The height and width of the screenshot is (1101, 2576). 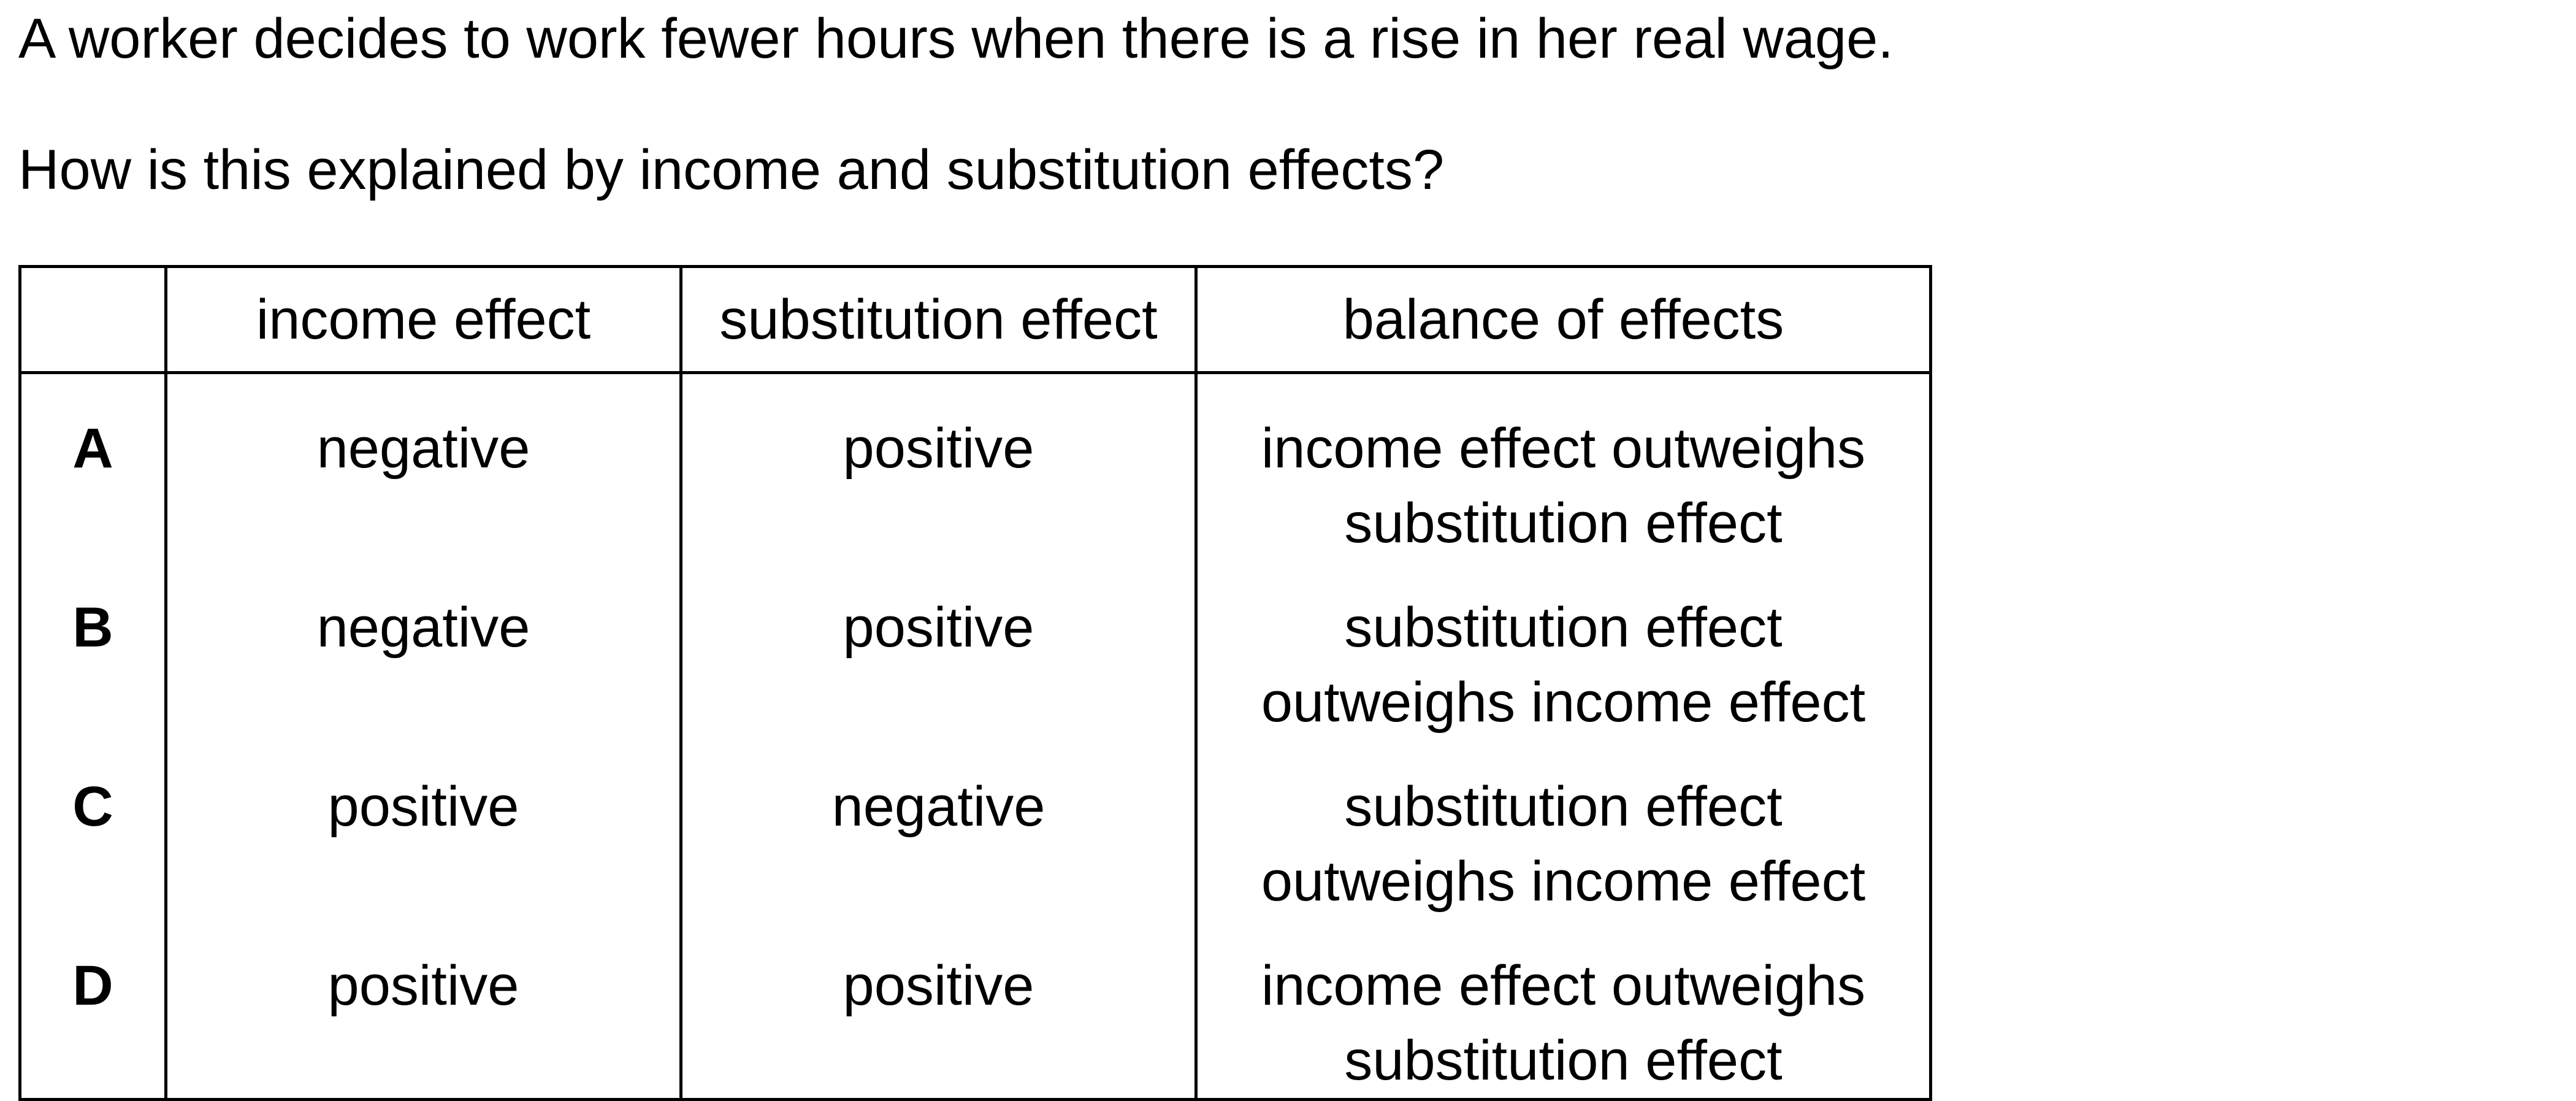 What do you see at coordinates (423, 320) in the screenshot?
I see `header-income-effect: income effect` at bounding box center [423, 320].